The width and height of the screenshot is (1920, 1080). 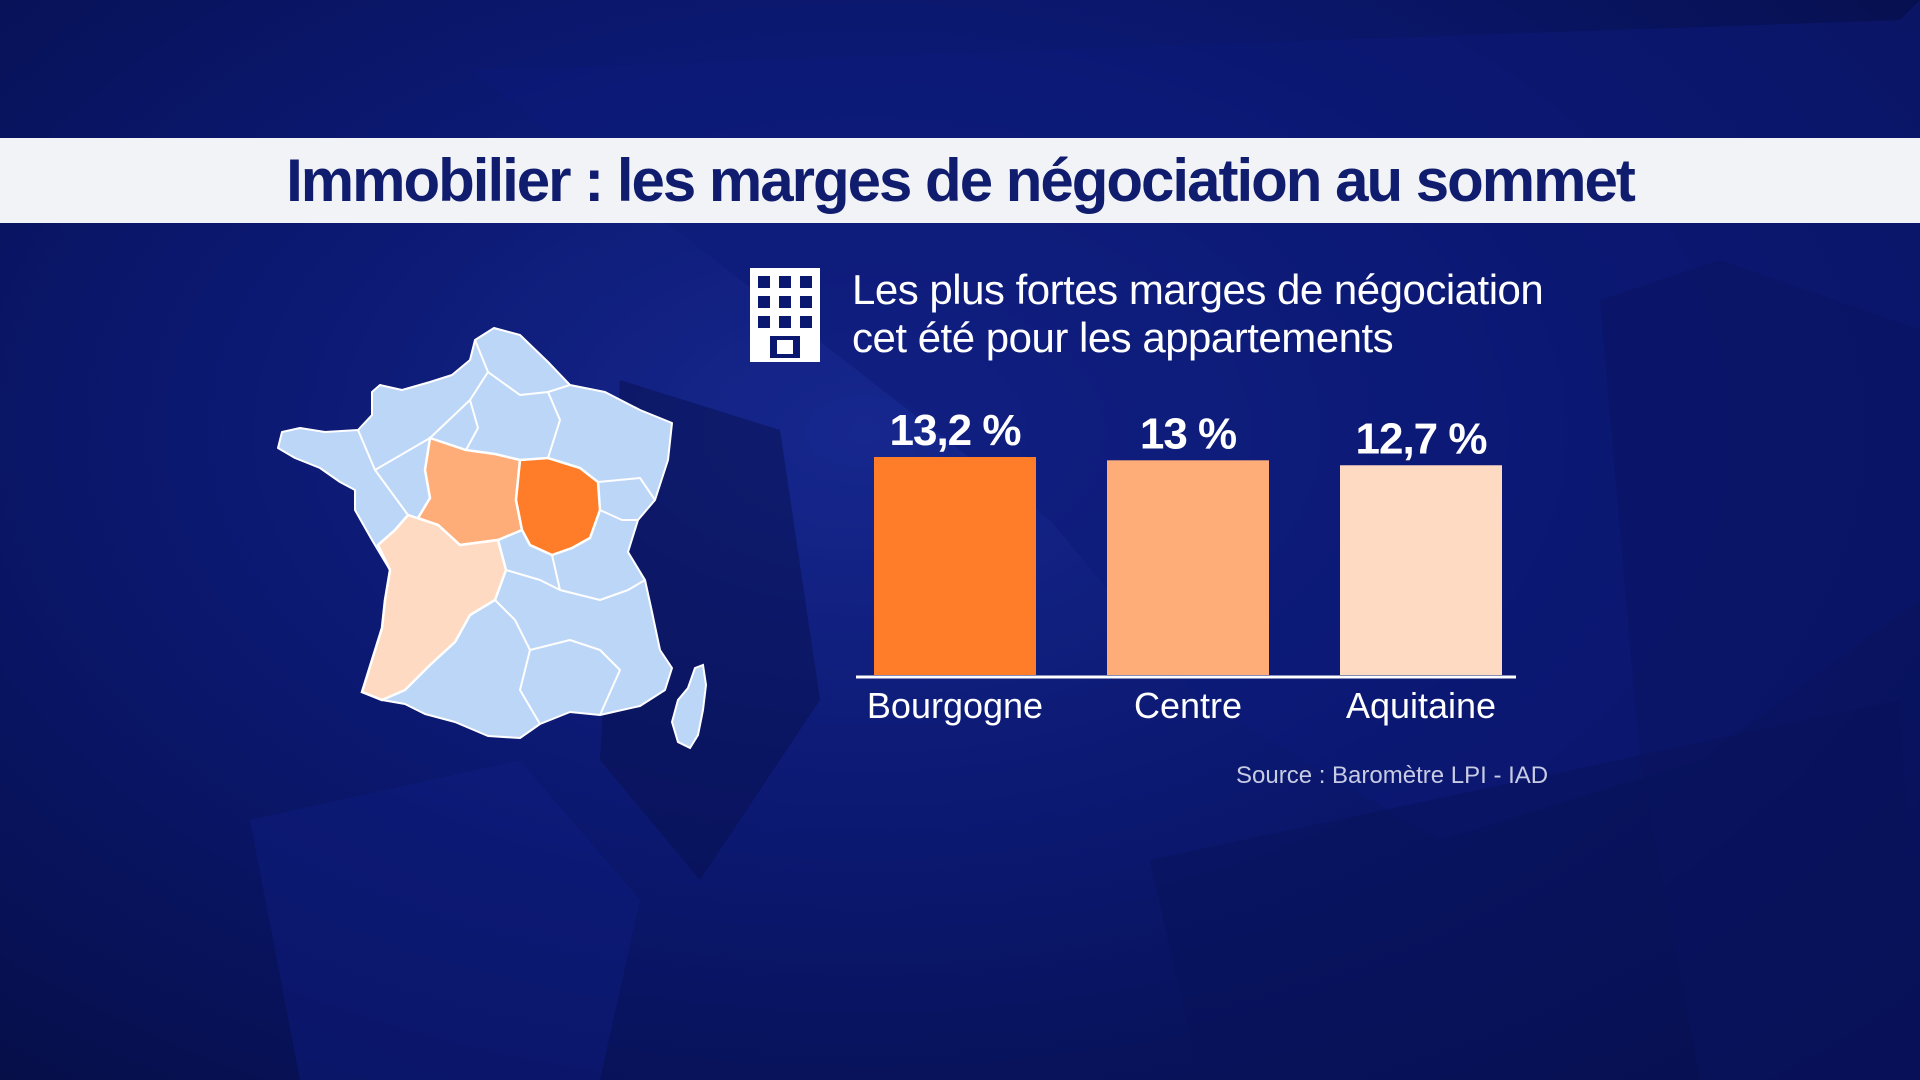 I want to click on category-label-aquitaine: Aquitaine, so click(x=1421, y=705).